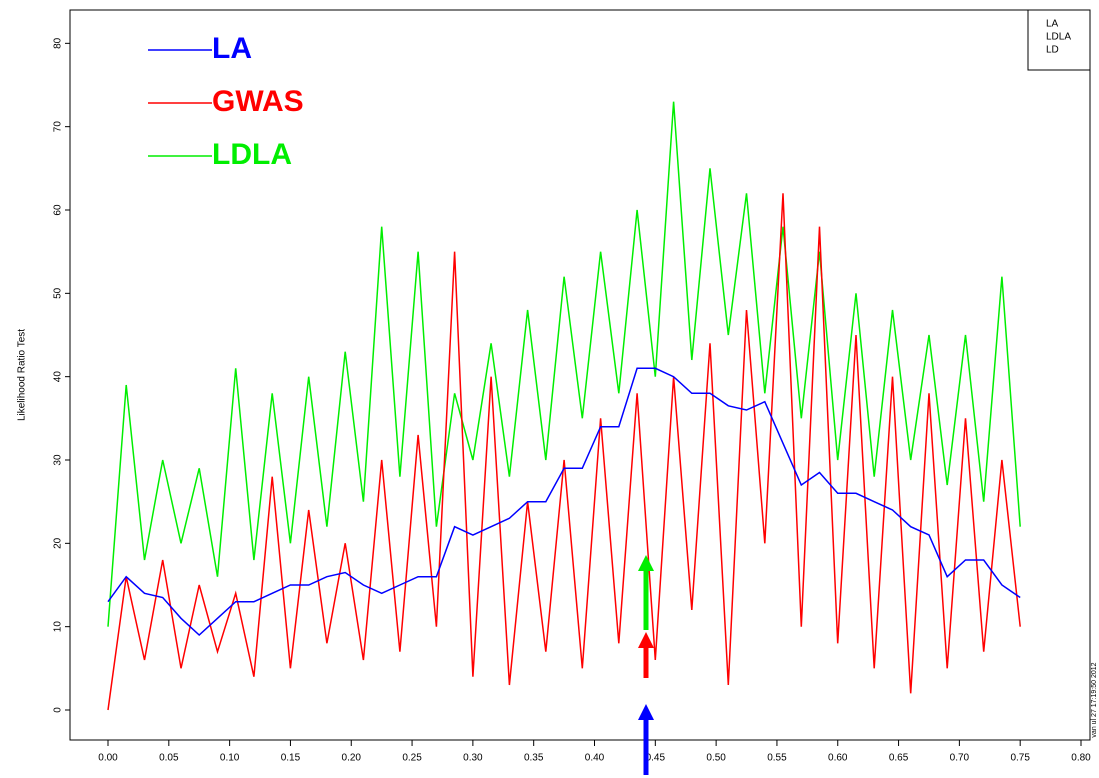 The width and height of the screenshot is (1099, 778). I want to click on arrows, so click(646, 665).